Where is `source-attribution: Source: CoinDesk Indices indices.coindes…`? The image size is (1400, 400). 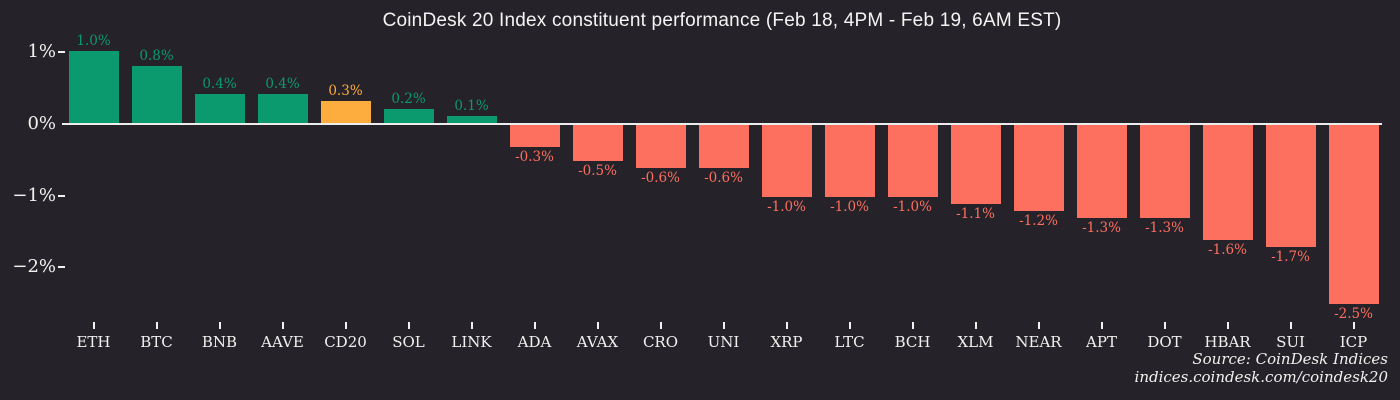 source-attribution: Source: CoinDesk Indices indices.coindes… is located at coordinates (1261, 368).